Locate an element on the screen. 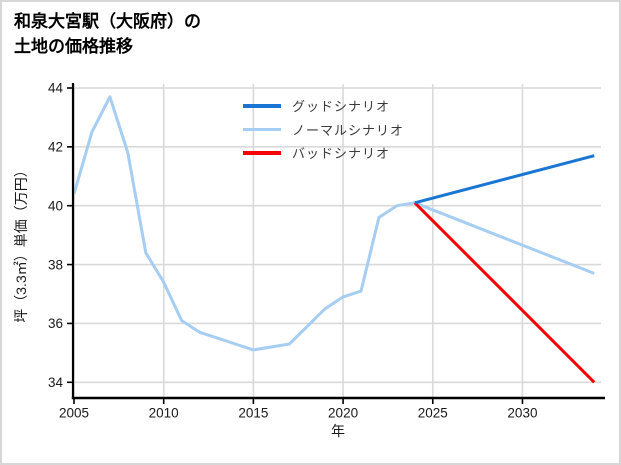 The width and height of the screenshot is (621, 465). series-line-bad is located at coordinates (504, 292).